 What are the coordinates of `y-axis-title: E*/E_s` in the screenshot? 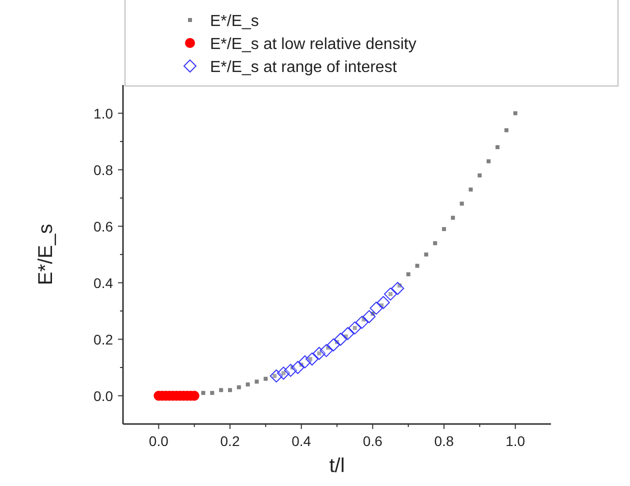 It's located at (46, 255).